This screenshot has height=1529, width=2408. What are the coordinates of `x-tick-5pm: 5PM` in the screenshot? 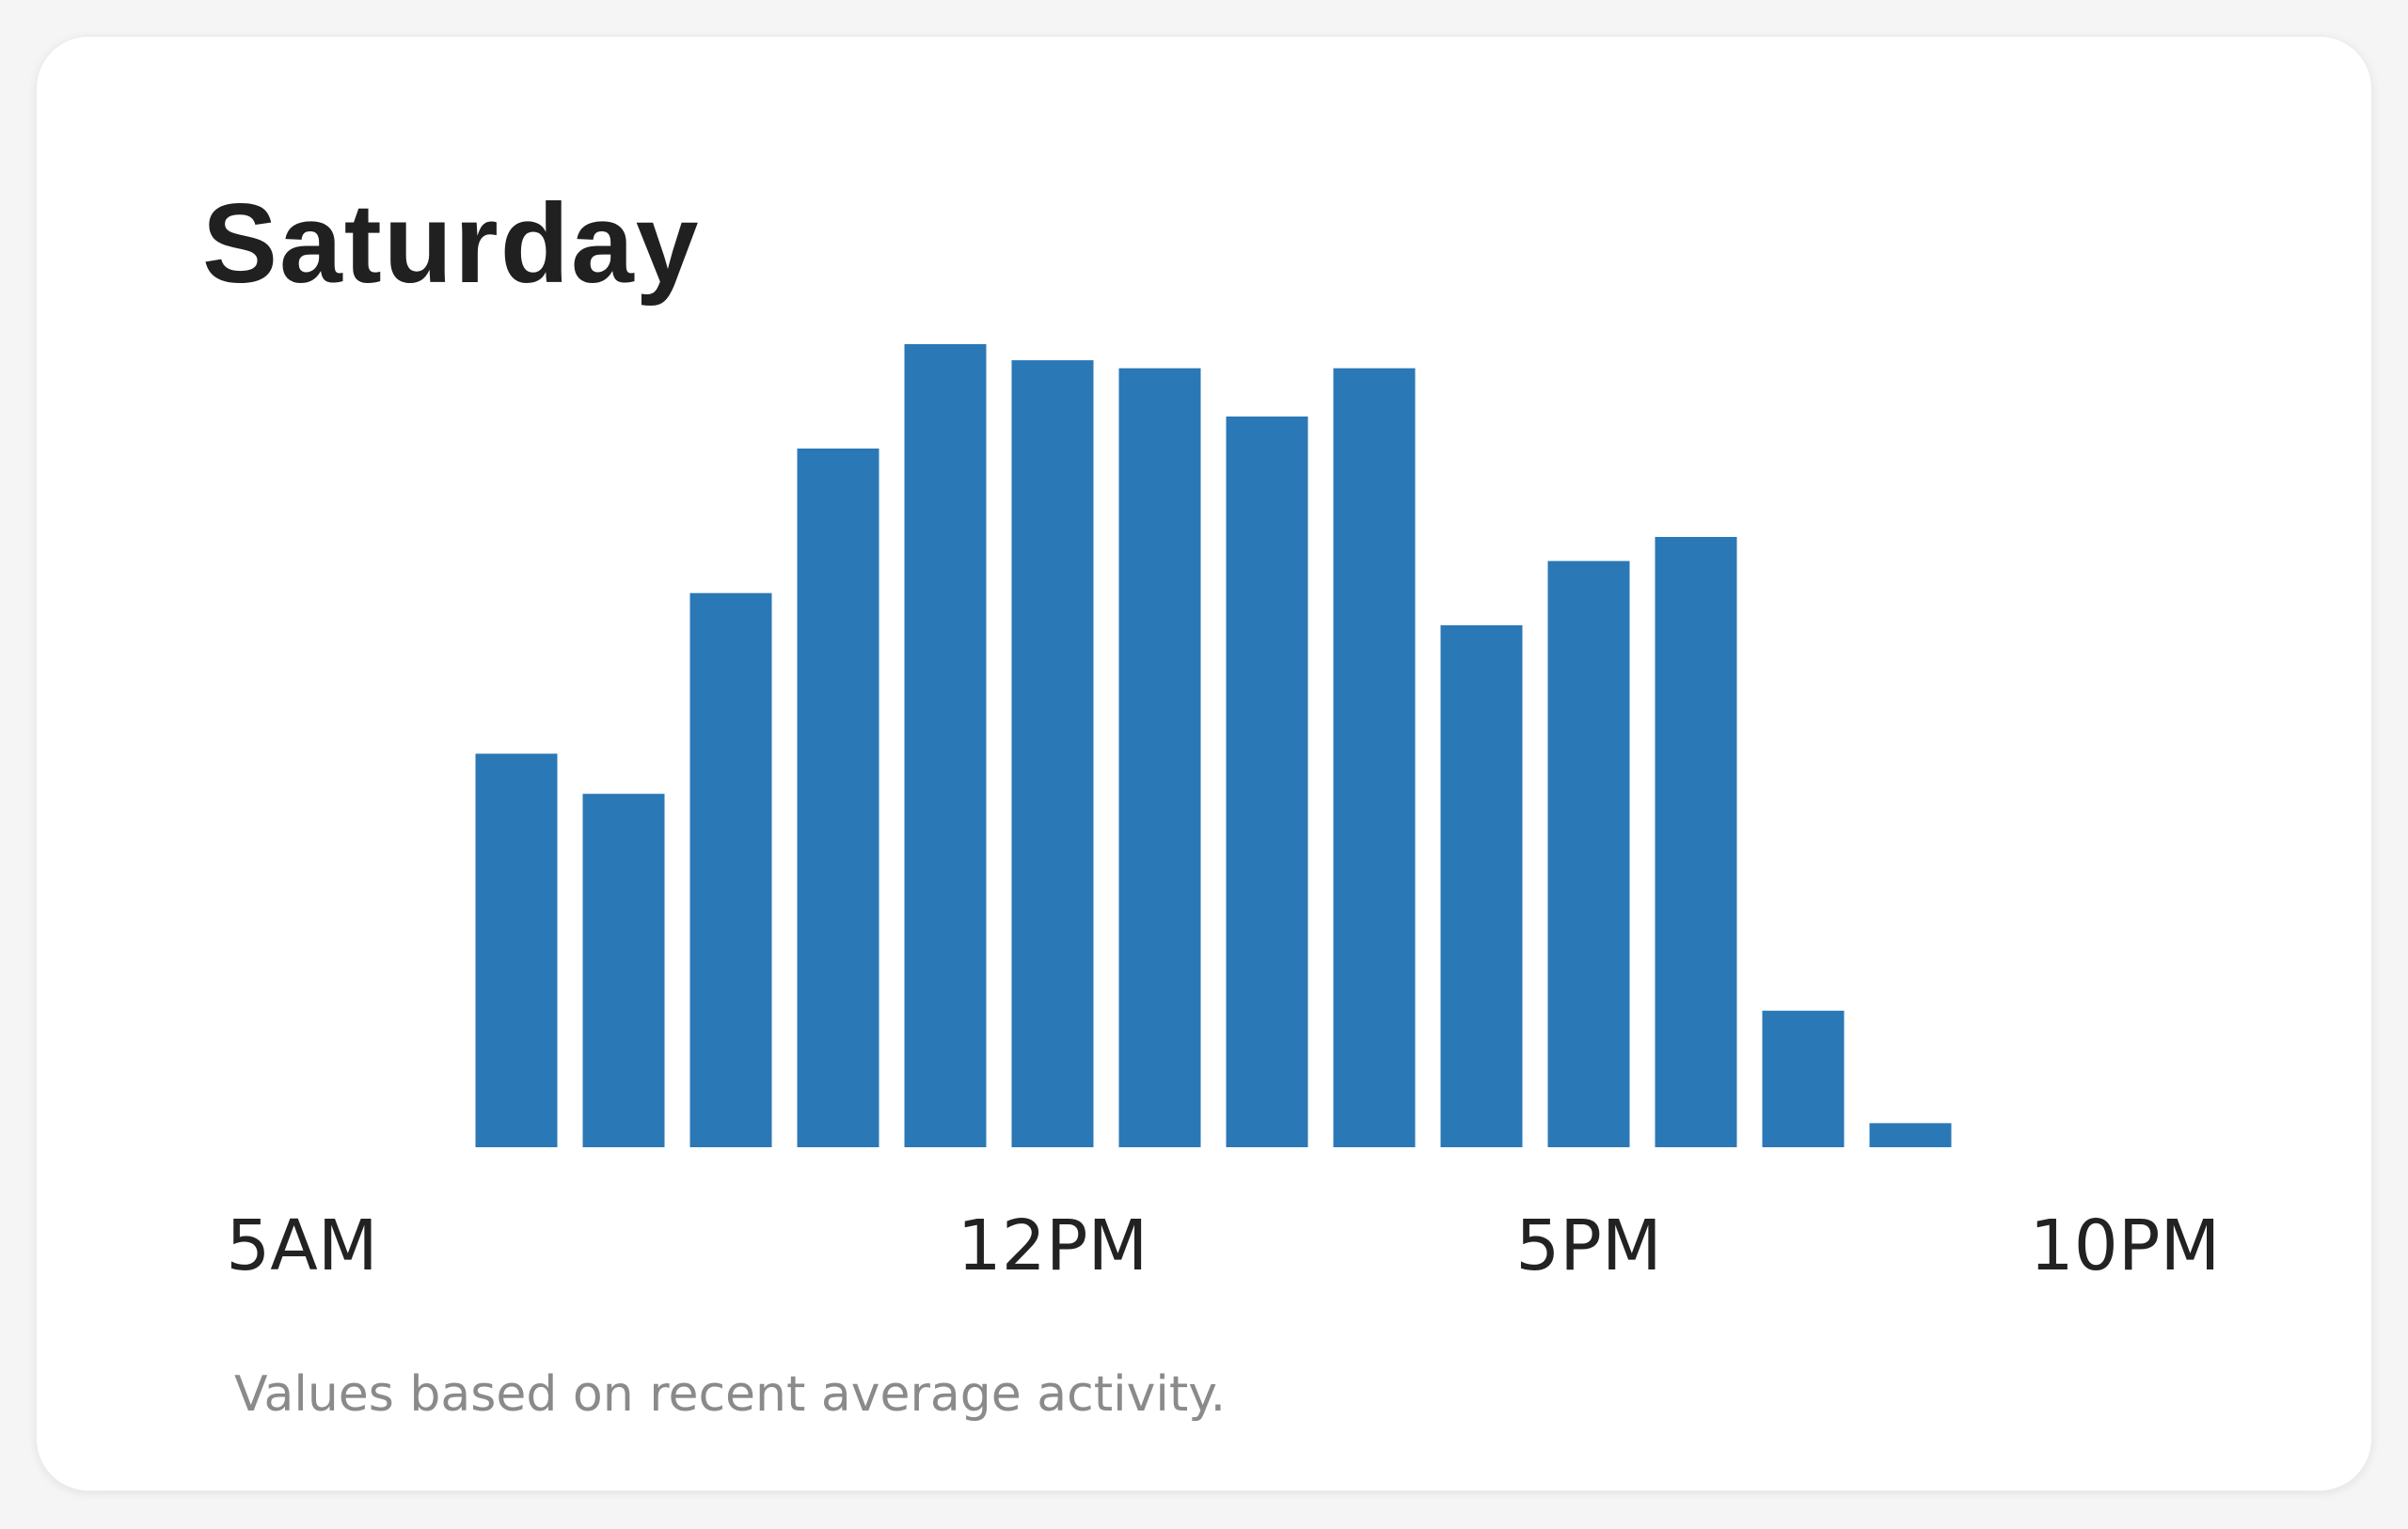 It's located at (1589, 1246).